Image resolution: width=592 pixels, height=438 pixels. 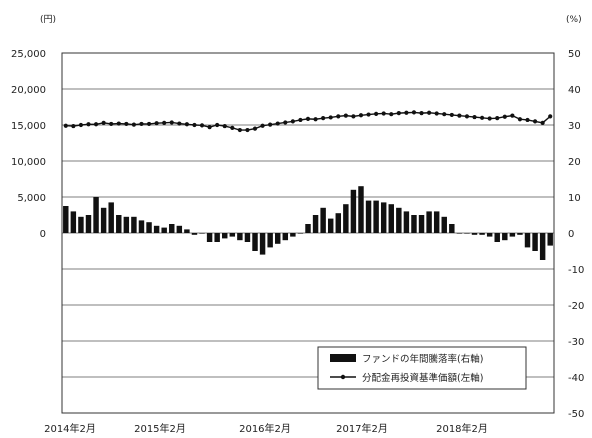 What do you see at coordinates (362, 428) in the screenshot?
I see `x-tick-label: 2017年2月` at bounding box center [362, 428].